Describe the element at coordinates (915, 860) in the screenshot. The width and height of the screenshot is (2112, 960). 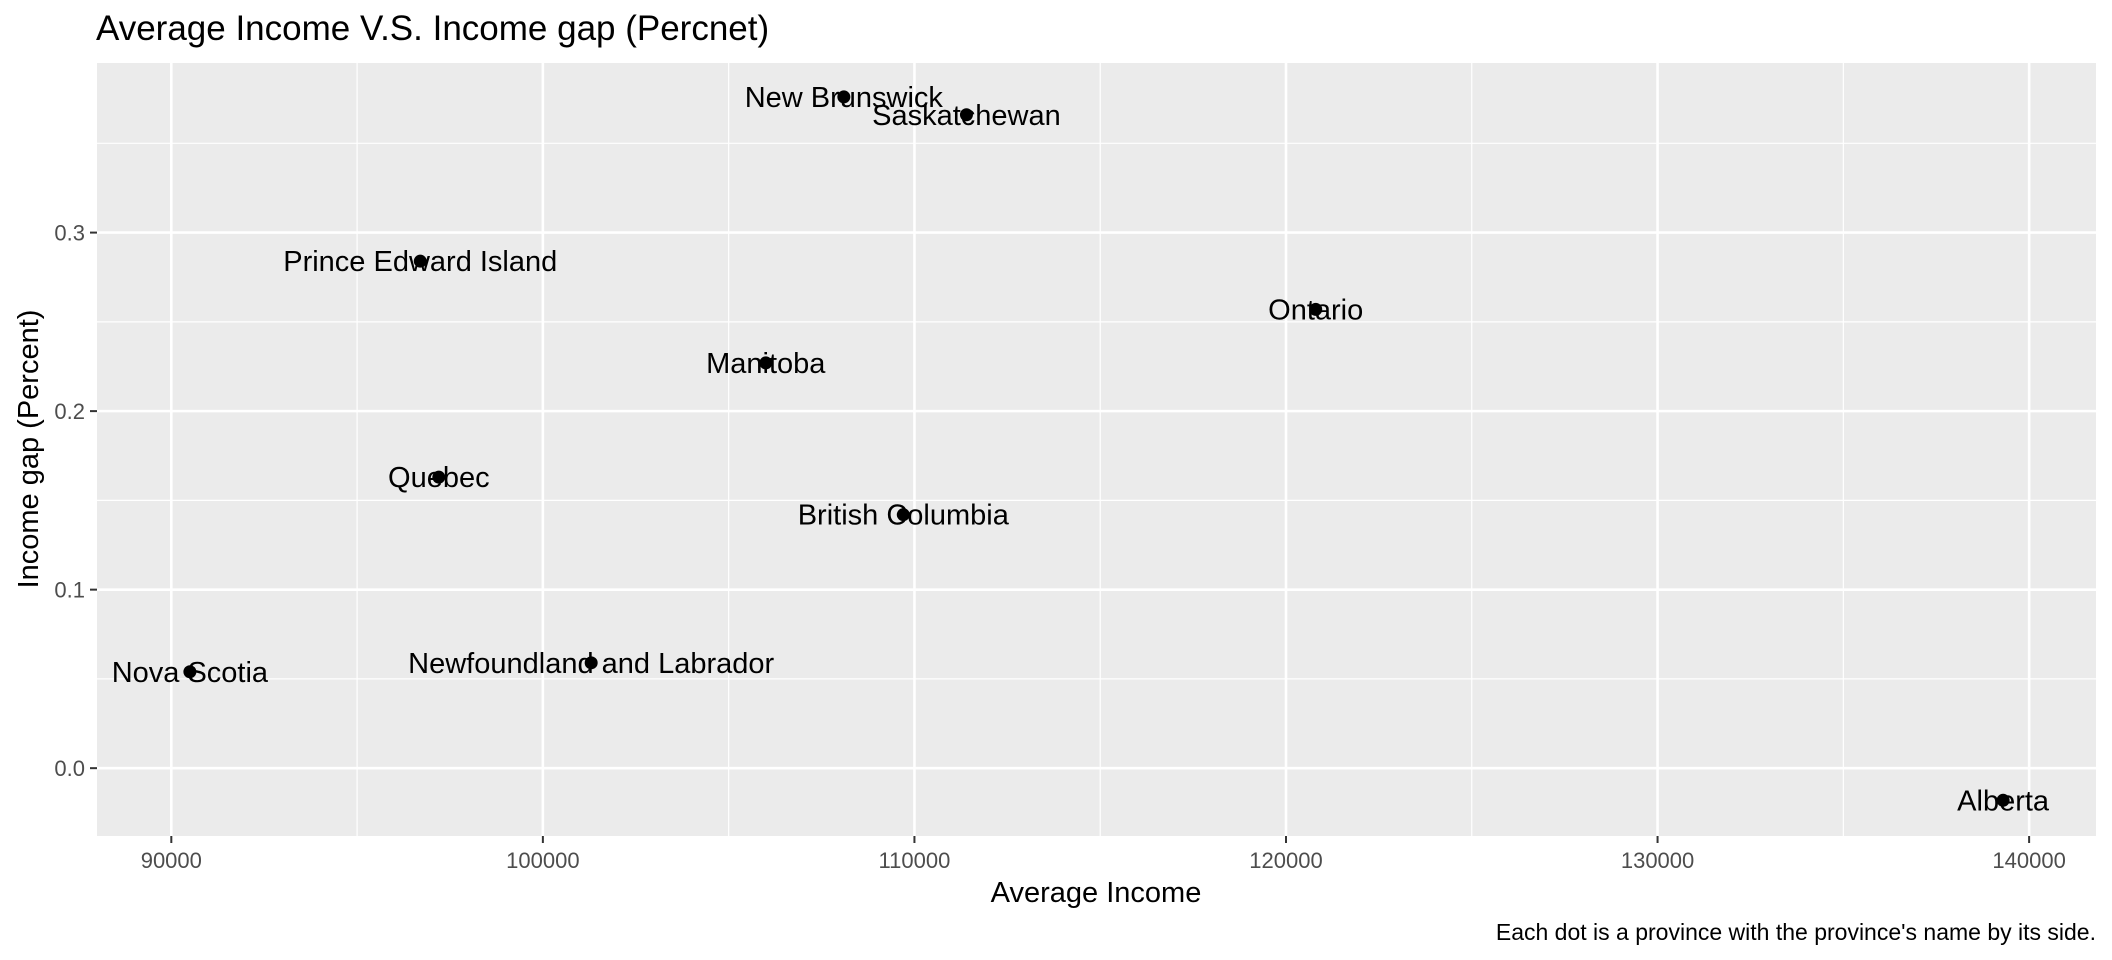
I see `x-tick-label: 110000` at that location.